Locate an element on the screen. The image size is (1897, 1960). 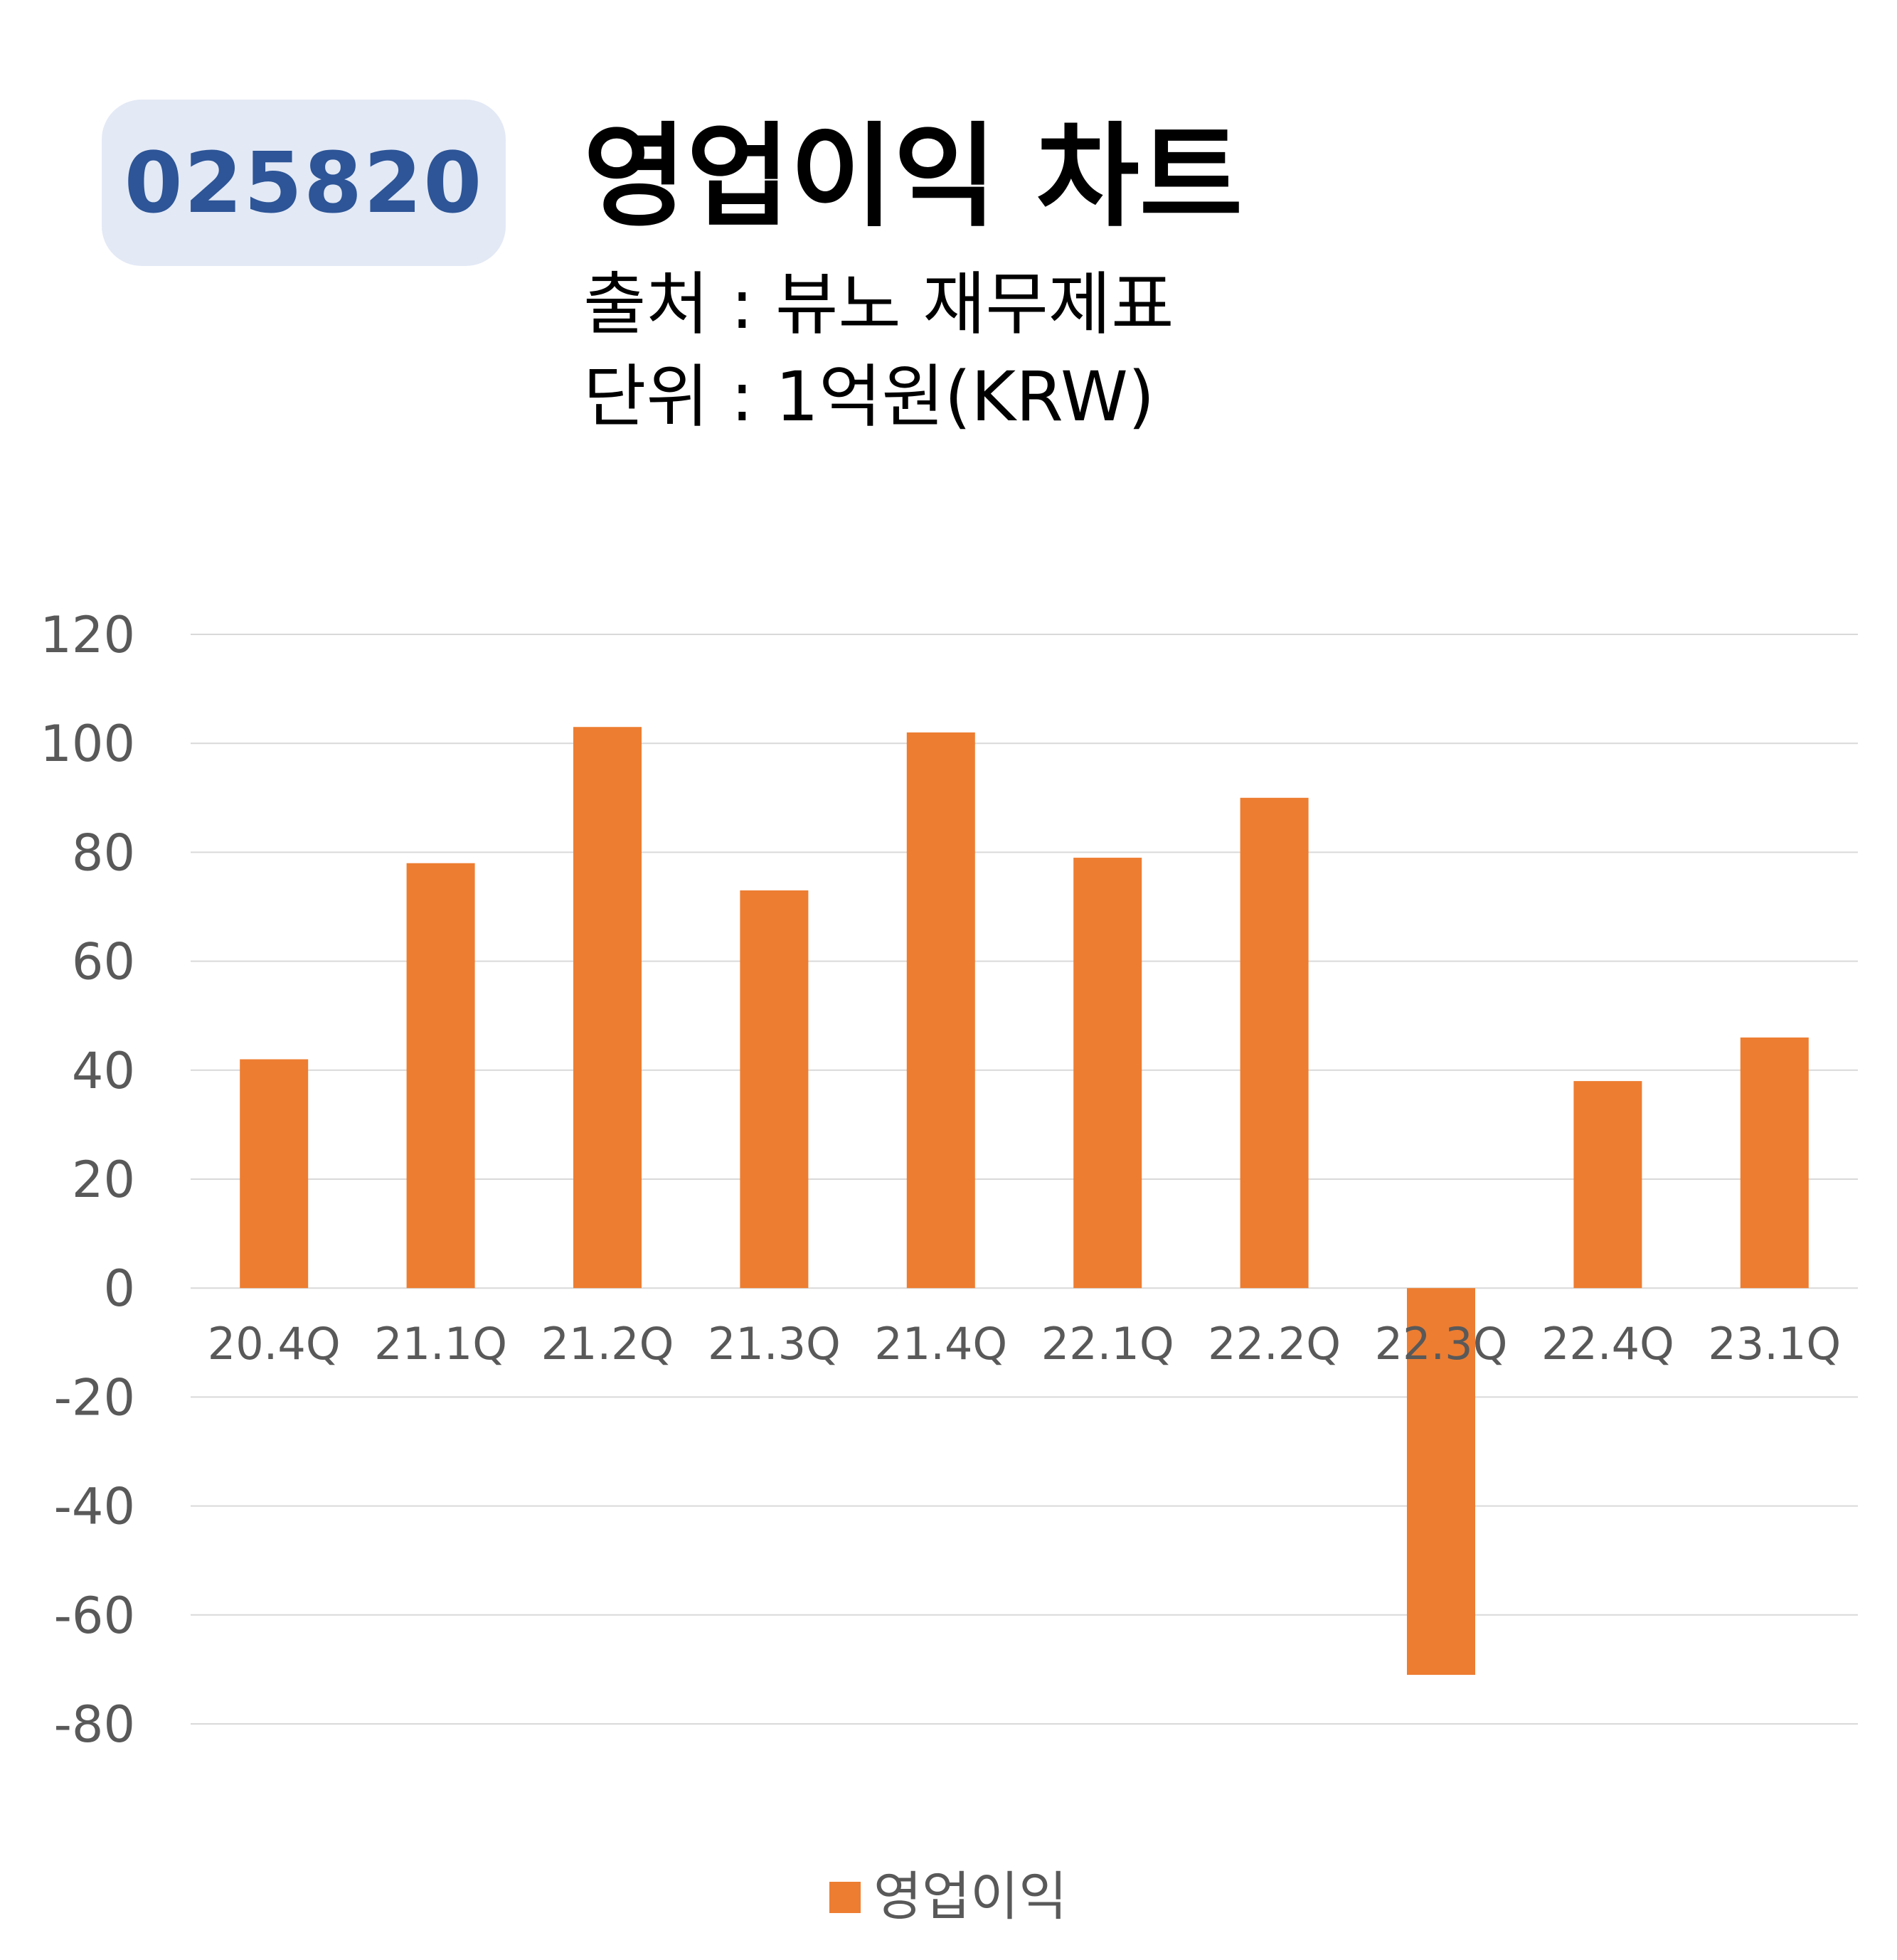
y-tick-label: 100 is located at coordinates (87, 744).